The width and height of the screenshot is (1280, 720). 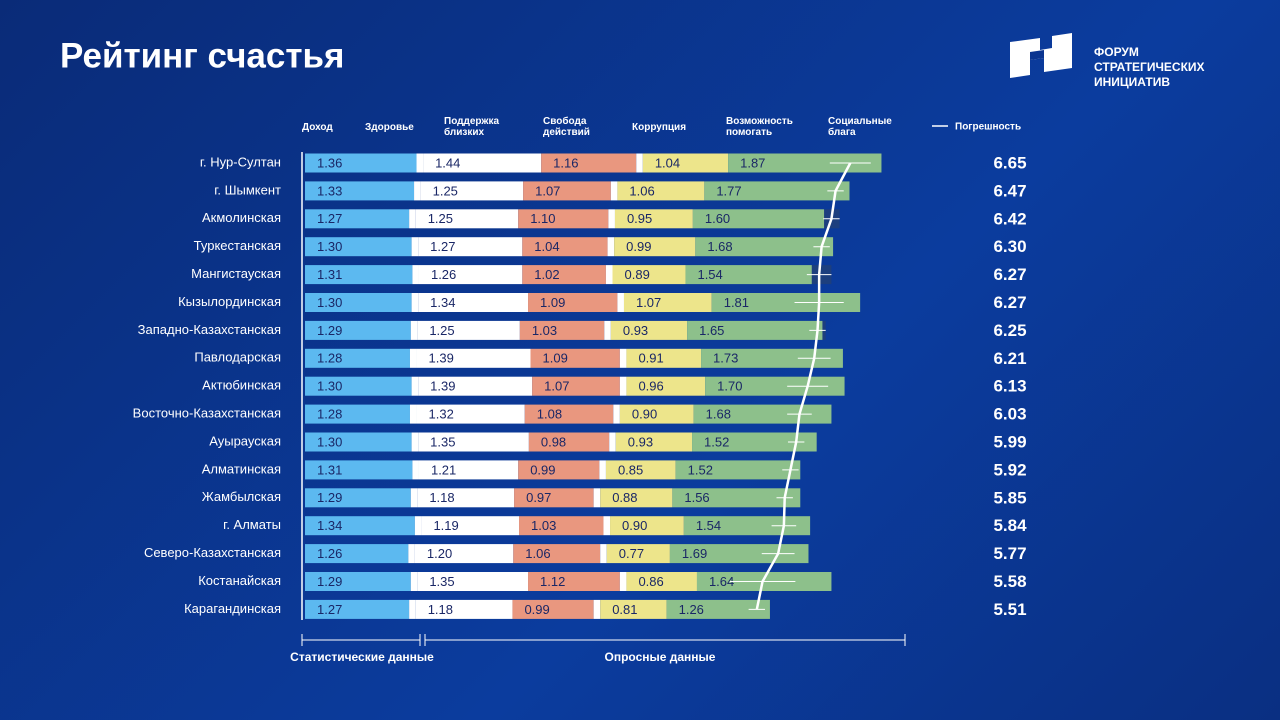 What do you see at coordinates (728, 190) in the screenshot?
I see `data-label: 1.77` at bounding box center [728, 190].